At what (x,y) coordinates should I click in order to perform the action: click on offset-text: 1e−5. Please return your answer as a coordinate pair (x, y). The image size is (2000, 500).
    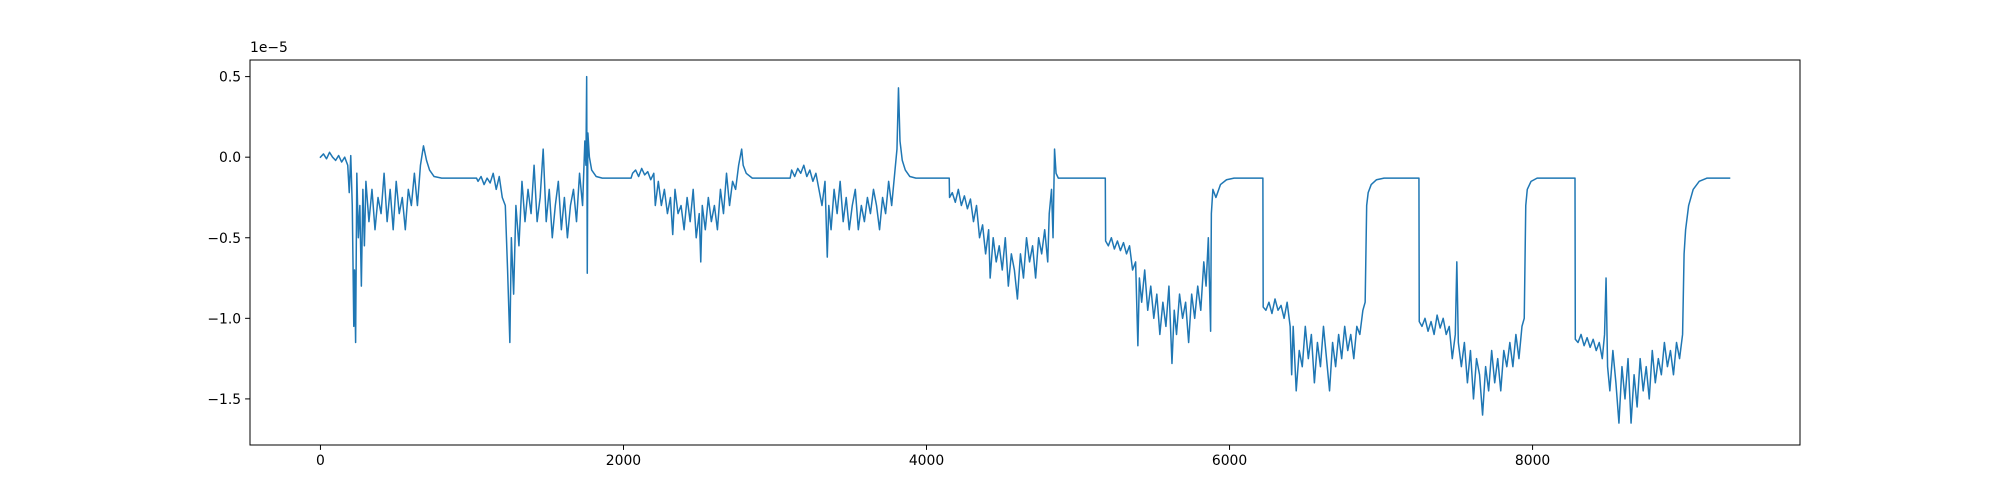
    Looking at the image, I should click on (269, 48).